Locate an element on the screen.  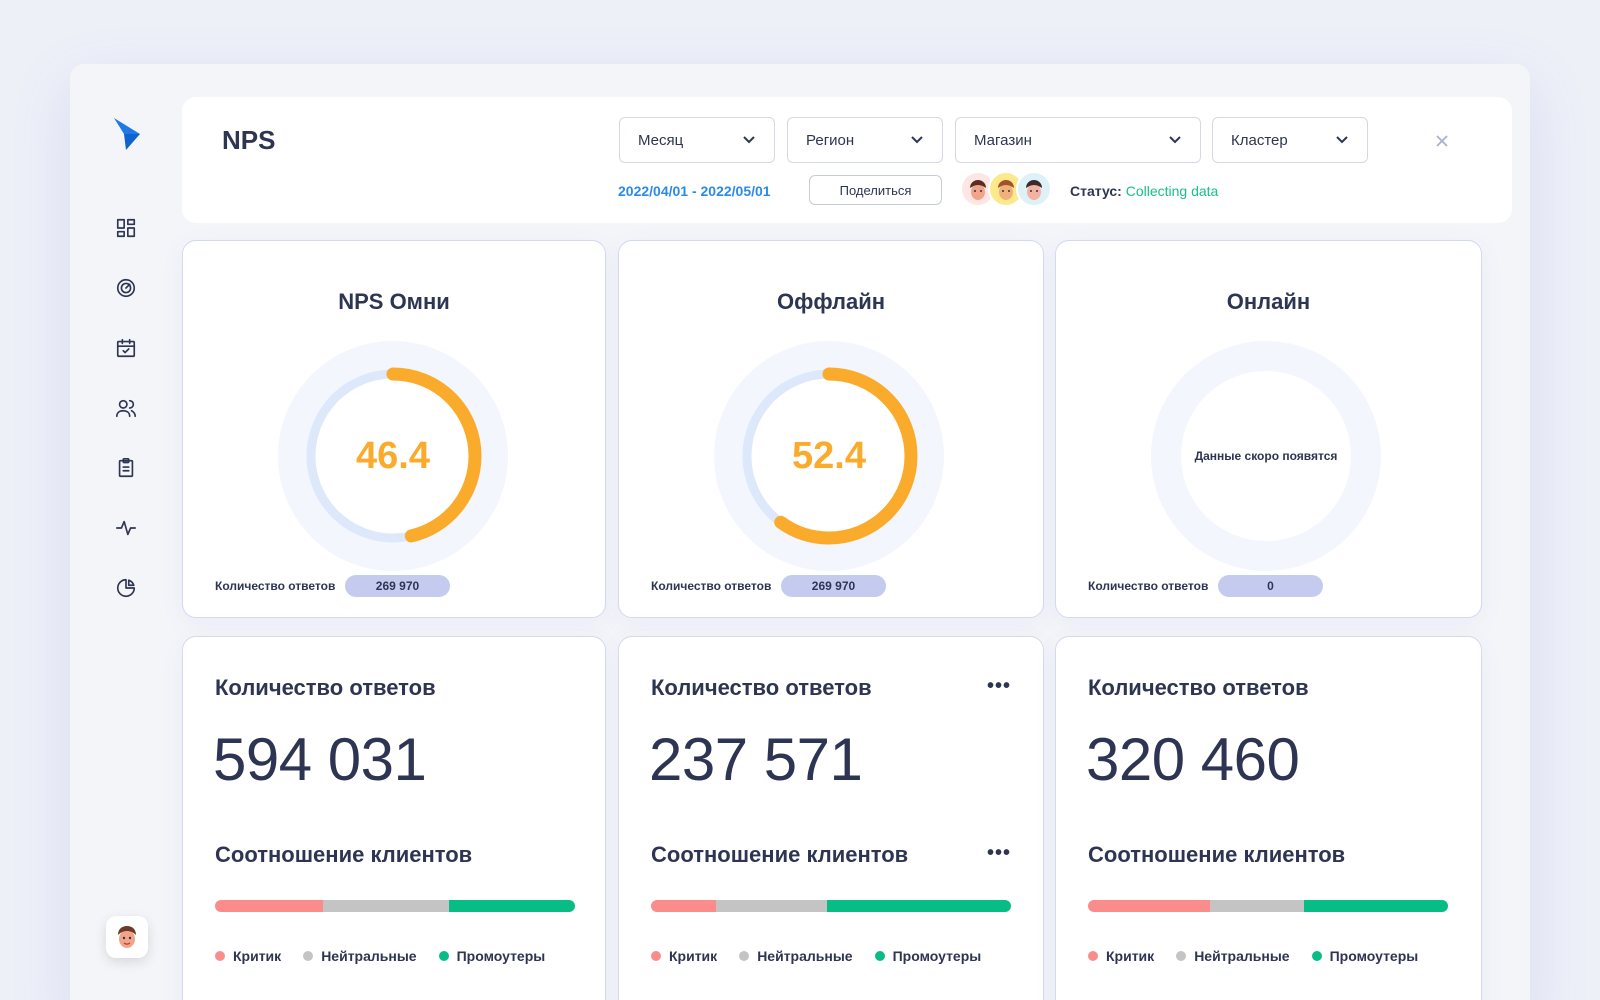
gauge-chart-empty is located at coordinates (1266, 456).